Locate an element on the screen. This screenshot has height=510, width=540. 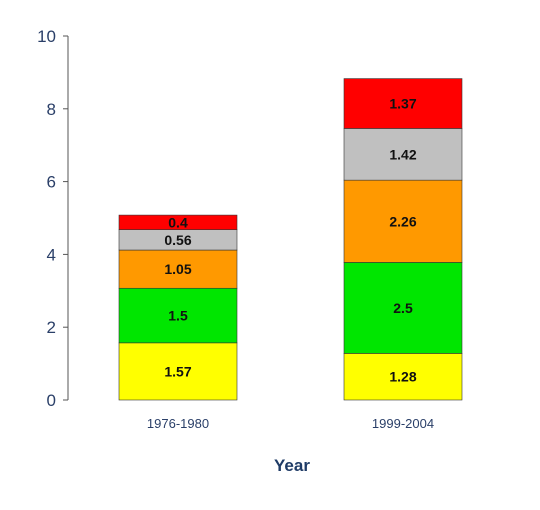
y-tick-label: 2 is located at coordinates (51, 327).